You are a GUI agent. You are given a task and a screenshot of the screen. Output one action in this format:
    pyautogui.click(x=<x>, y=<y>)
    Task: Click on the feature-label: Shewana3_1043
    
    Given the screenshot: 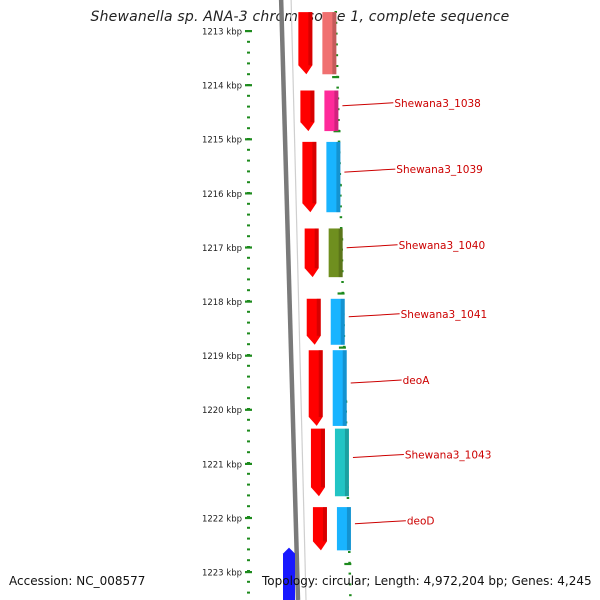 What is the action you would take?
    pyautogui.click(x=448, y=455)
    